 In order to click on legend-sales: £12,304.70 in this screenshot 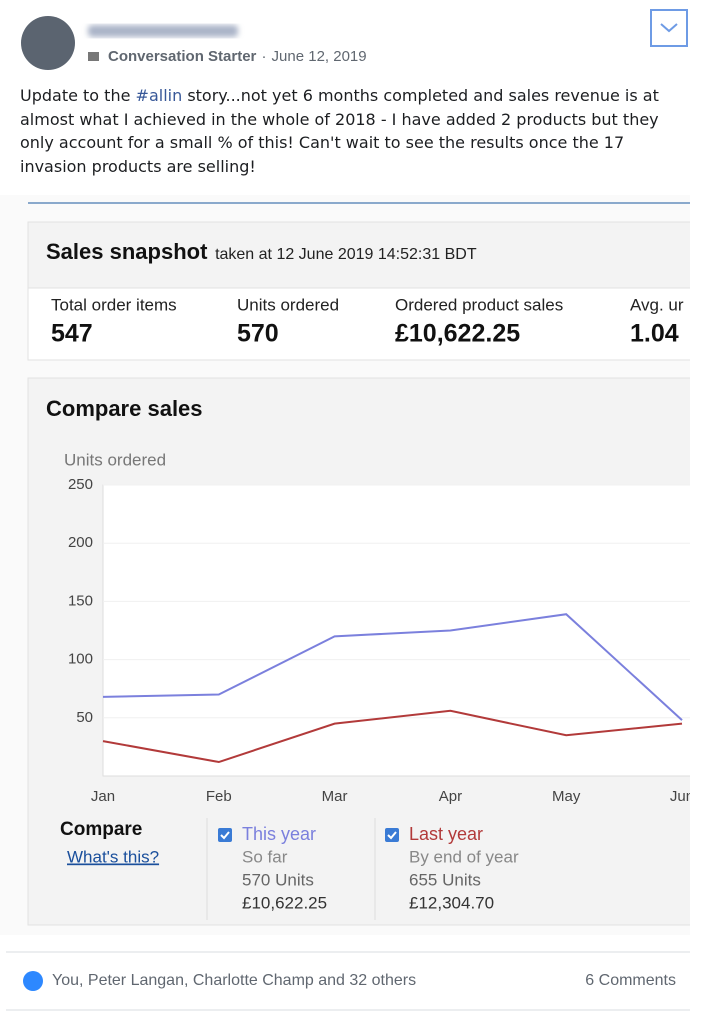, I will do `click(451, 902)`.